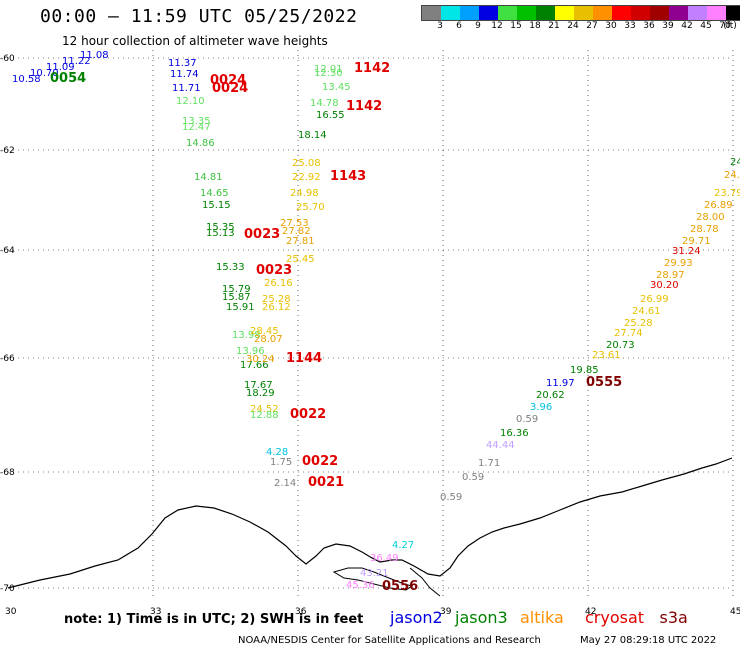 The height and width of the screenshot is (650, 740). I want to click on wave-height-reading: 15.15, so click(216, 205).